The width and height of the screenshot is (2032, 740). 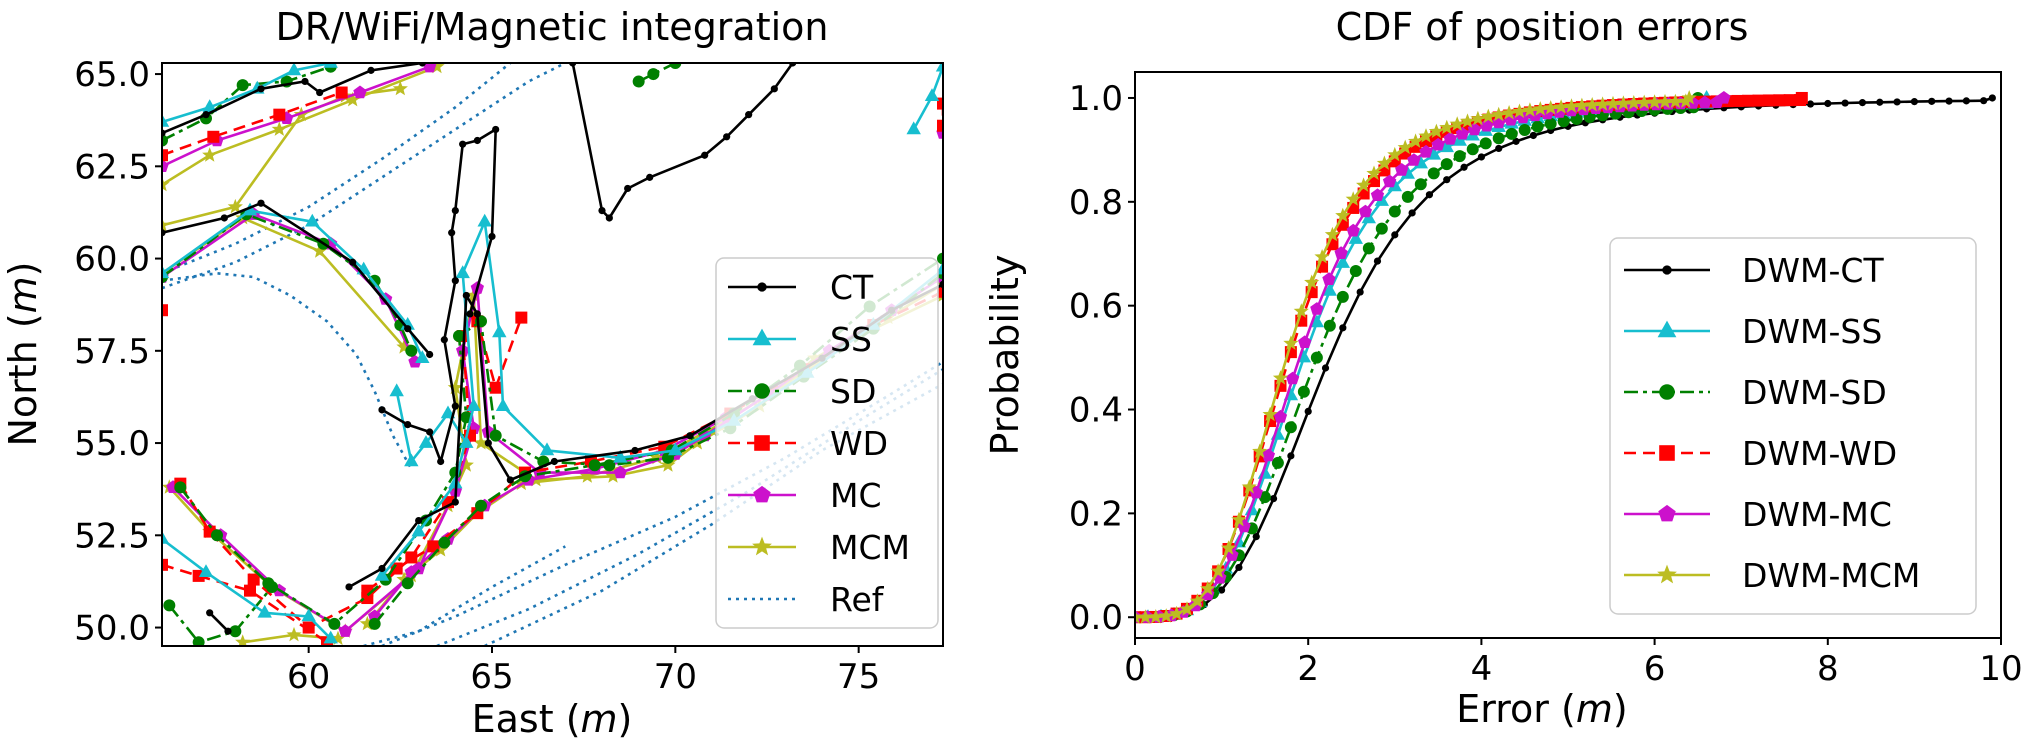 What do you see at coordinates (1793, 426) in the screenshot?
I see `legend: DWM-CT DWM-SS DWM-SD DWM-WD DWM-MC DWM-MCM` at bounding box center [1793, 426].